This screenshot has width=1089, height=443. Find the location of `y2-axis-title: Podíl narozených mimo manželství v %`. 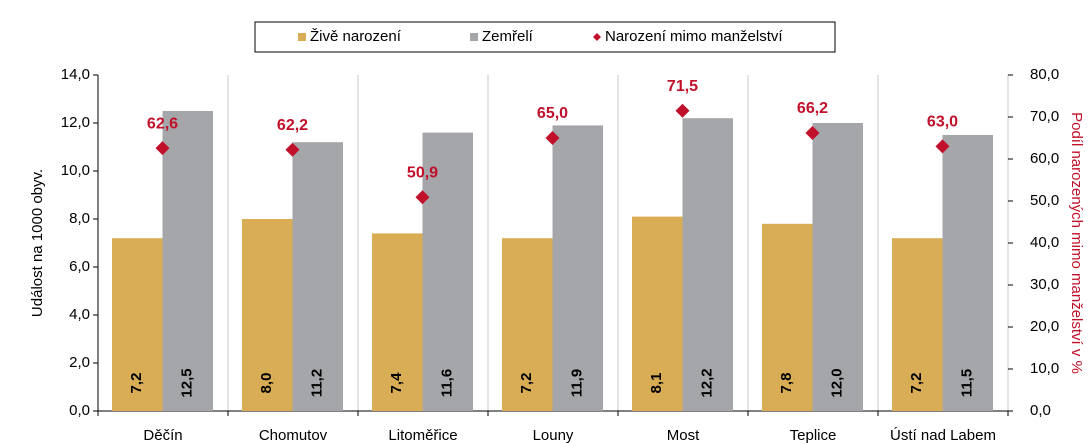

y2-axis-title: Podíl narozených mimo manželství v % is located at coordinates (1076, 243).